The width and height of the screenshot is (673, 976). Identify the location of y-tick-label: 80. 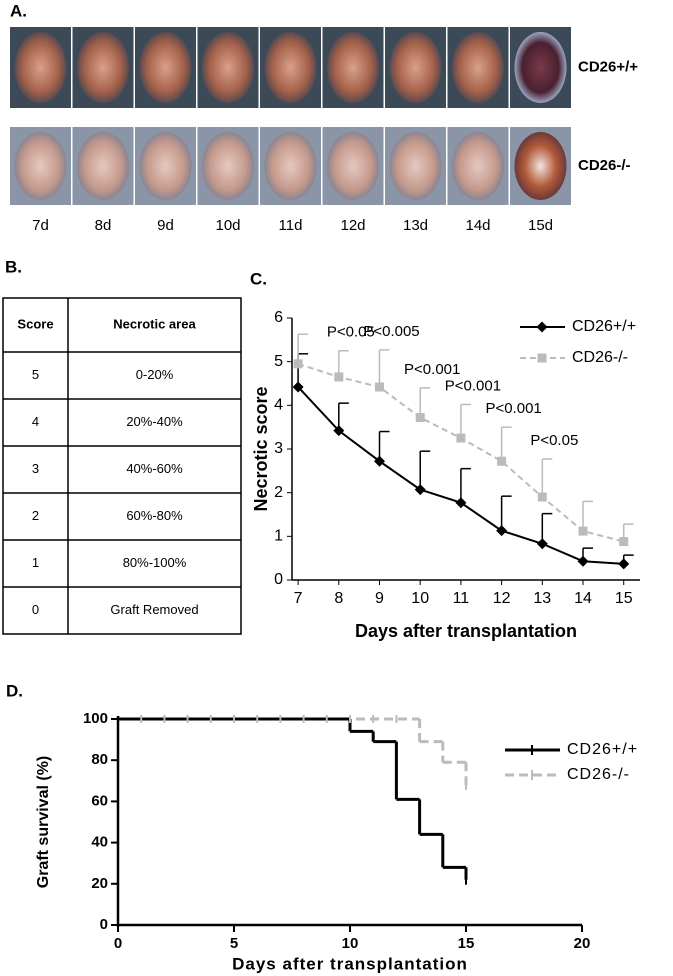
(99, 759).